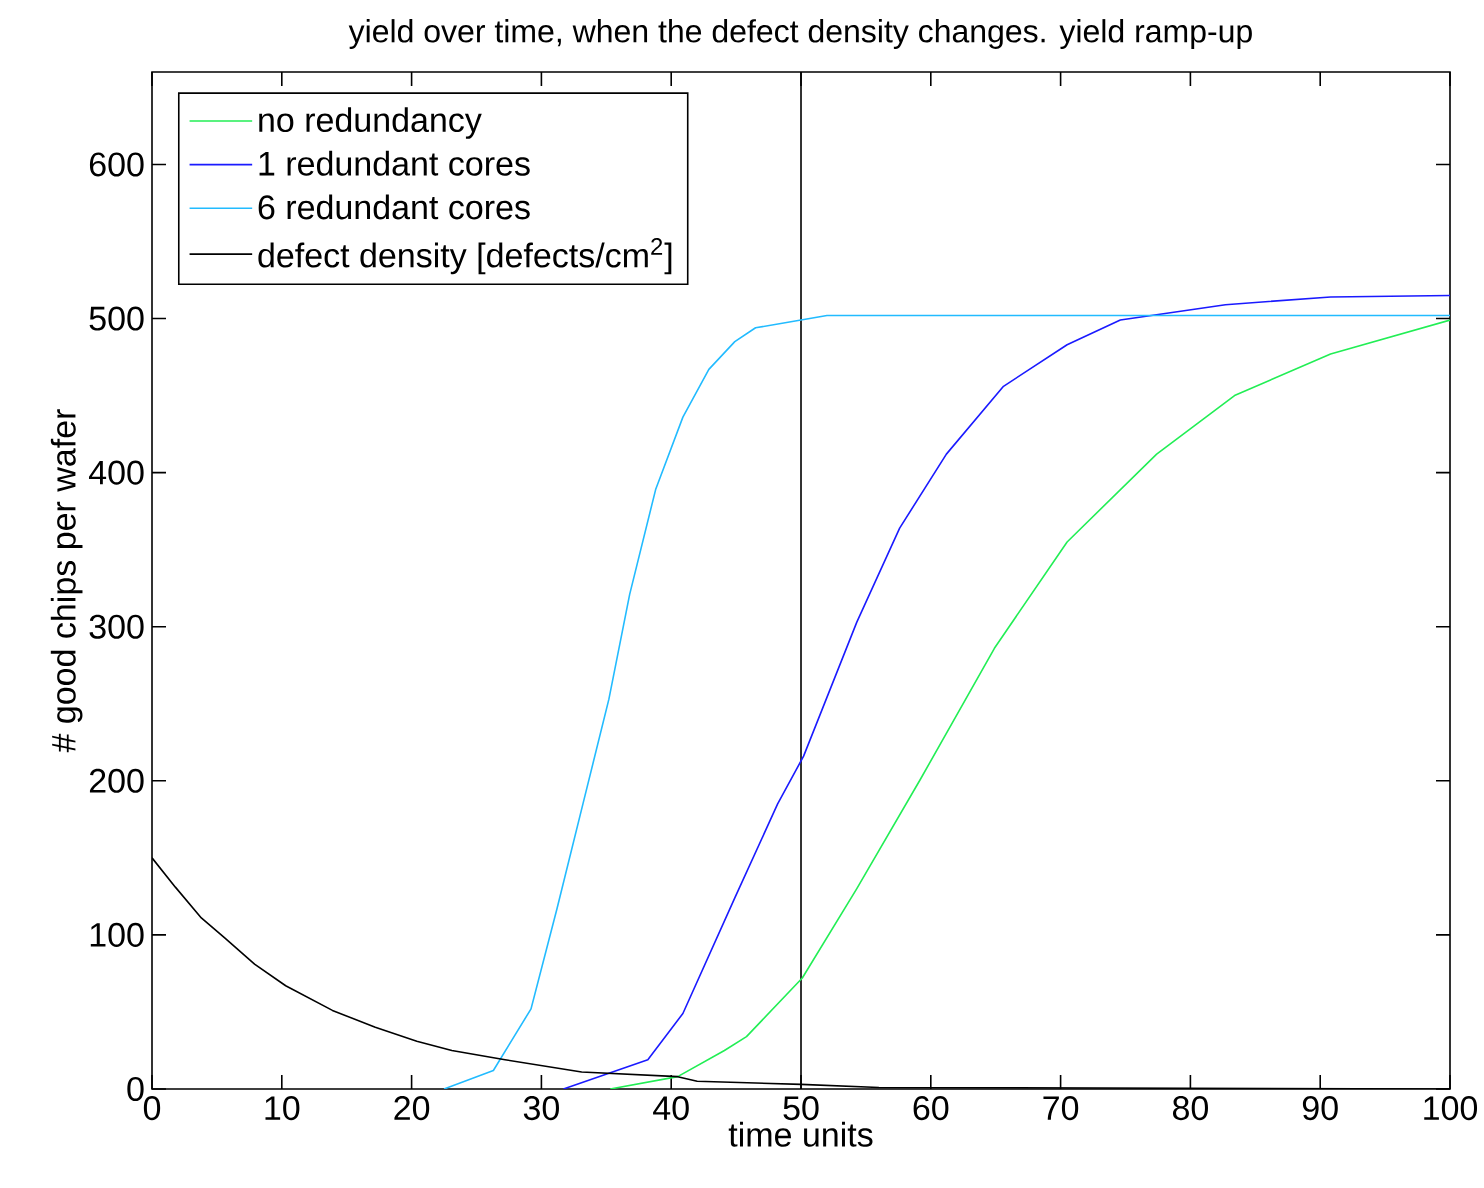 The height and width of the screenshot is (1188, 1484). I want to click on x-axis-title: time units, so click(800, 1134).